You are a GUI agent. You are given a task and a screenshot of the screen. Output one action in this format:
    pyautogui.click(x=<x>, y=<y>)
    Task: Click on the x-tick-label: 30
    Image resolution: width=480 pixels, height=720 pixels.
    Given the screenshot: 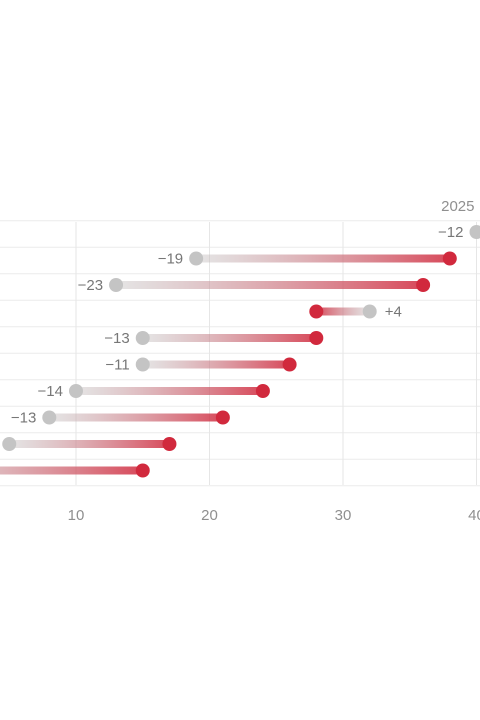 What is the action you would take?
    pyautogui.click(x=343, y=515)
    